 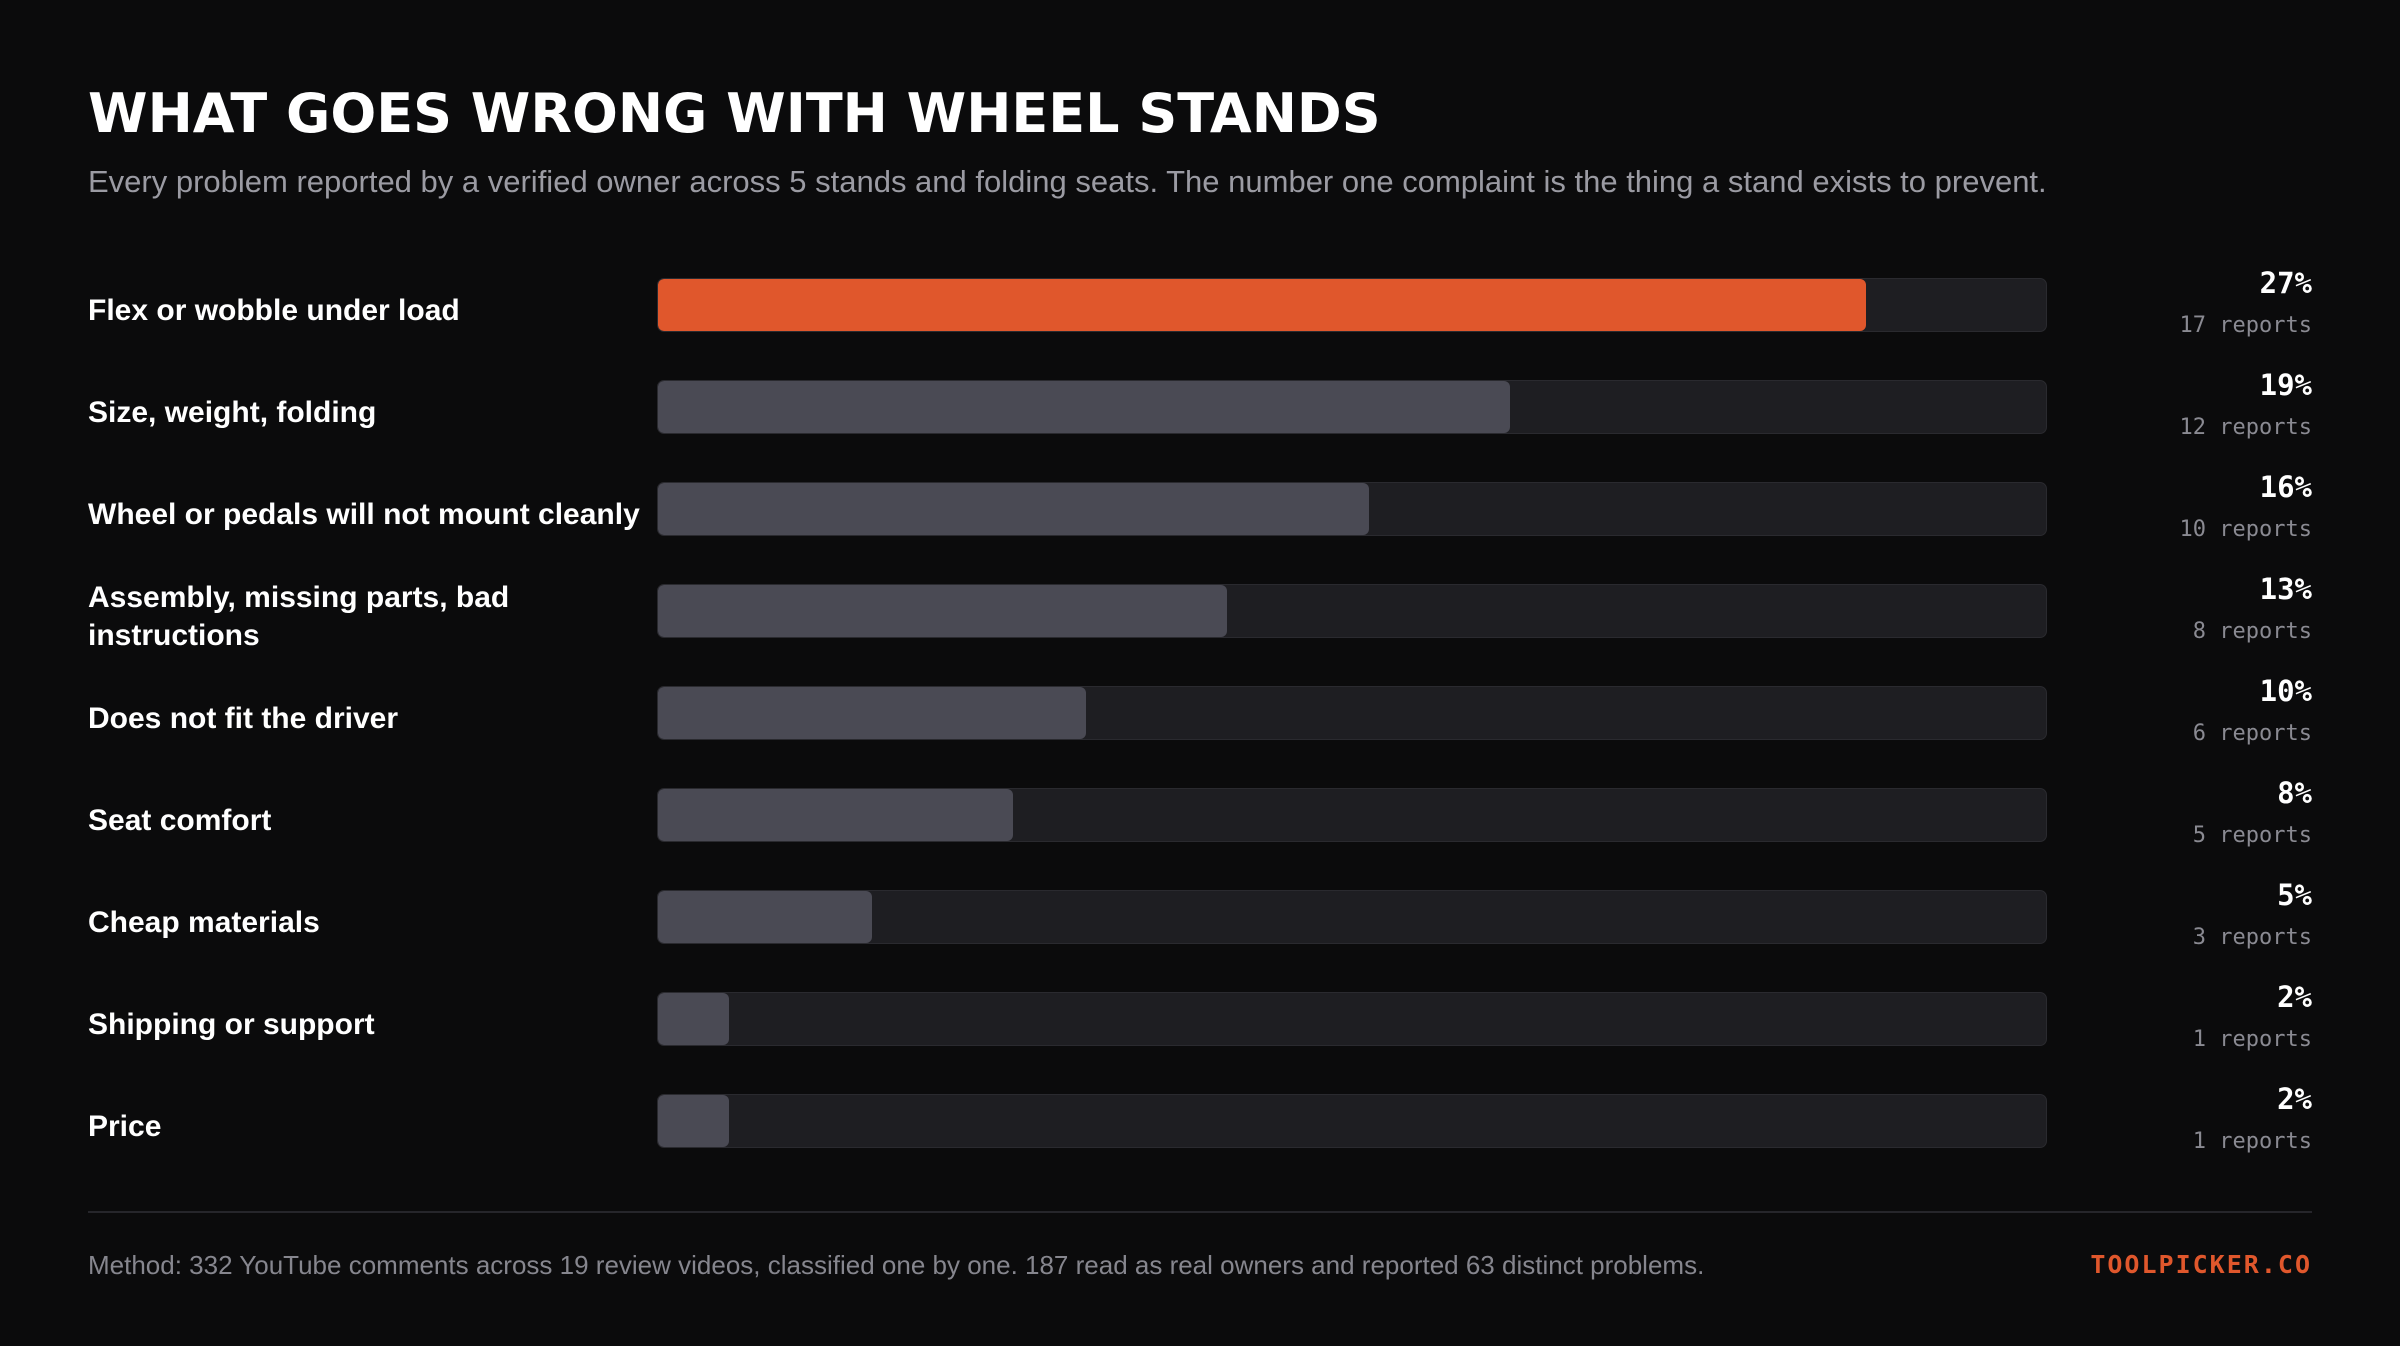 I want to click on chart-row: Size, weight, folding 19% 12 reports, so click(x=1200, y=413).